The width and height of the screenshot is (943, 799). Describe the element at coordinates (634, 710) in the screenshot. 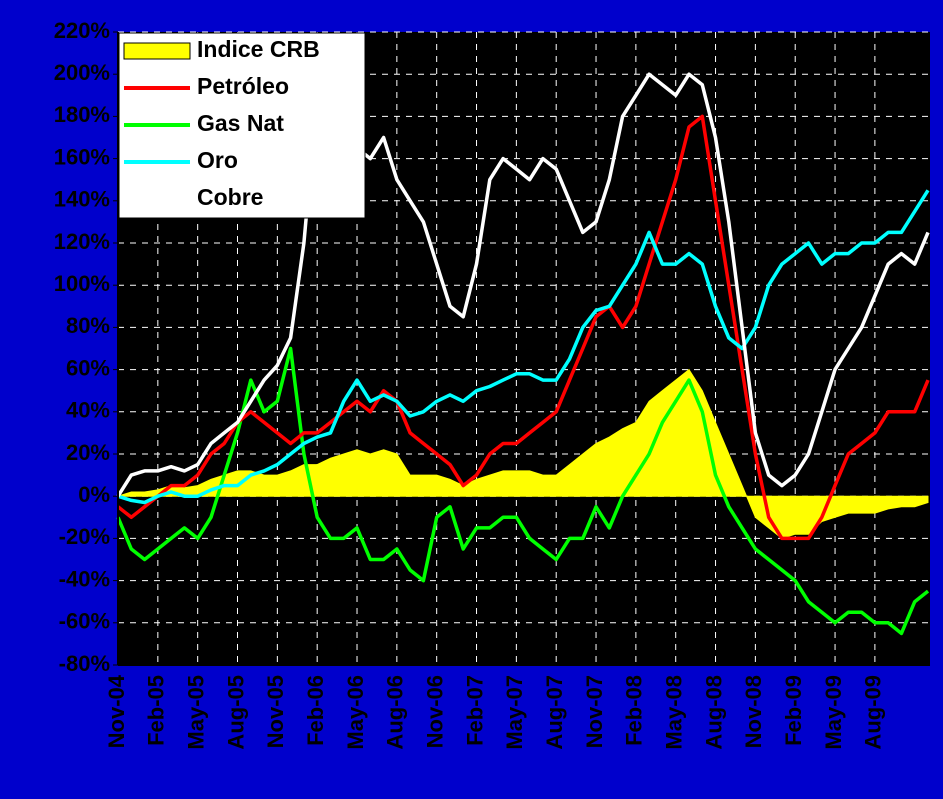

I see `x-tick-label: Feb-08` at that location.